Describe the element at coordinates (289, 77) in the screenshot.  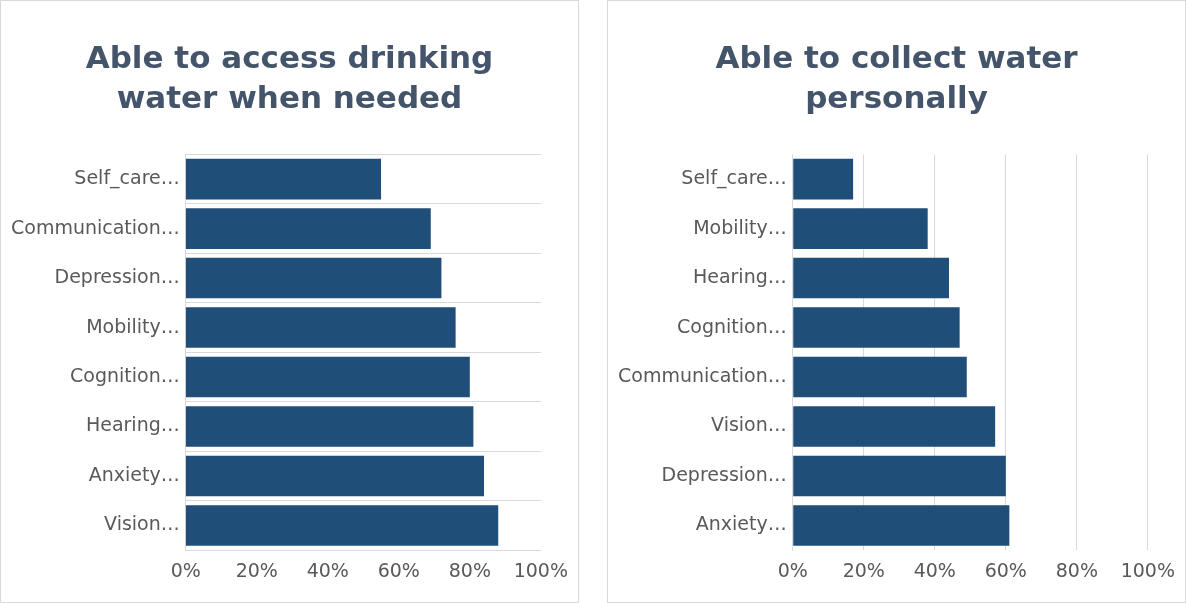
I see `chart-title: Able to access drinking water when needed` at that location.